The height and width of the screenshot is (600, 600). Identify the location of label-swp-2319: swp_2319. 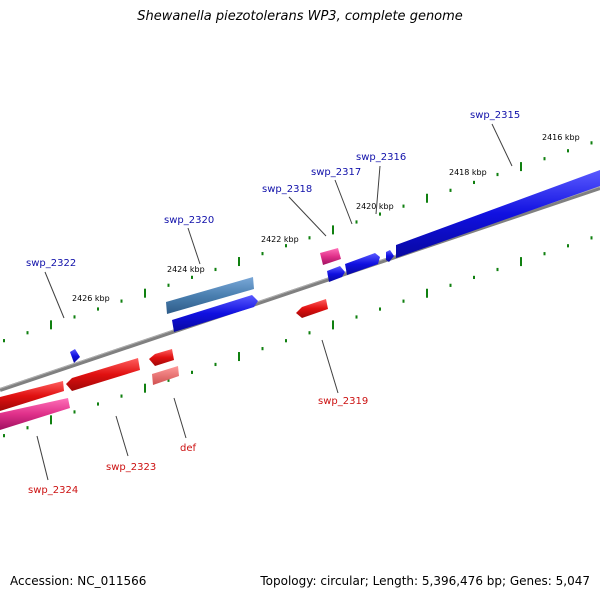
(343, 401).